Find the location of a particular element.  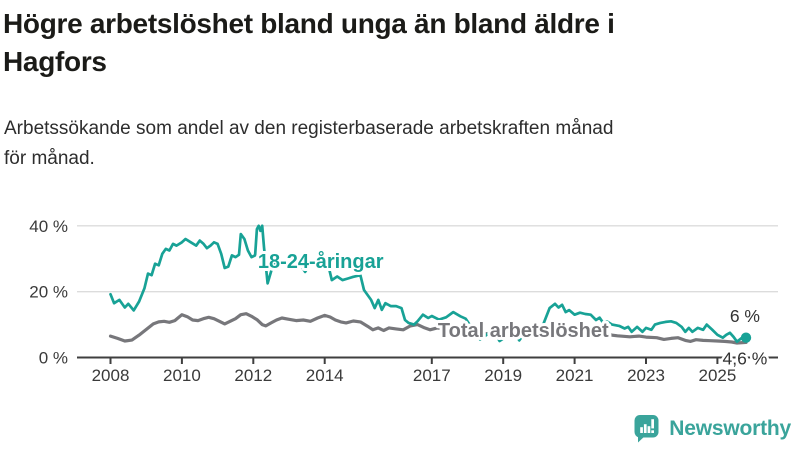

x-tick-label: 2021 is located at coordinates (575, 375).